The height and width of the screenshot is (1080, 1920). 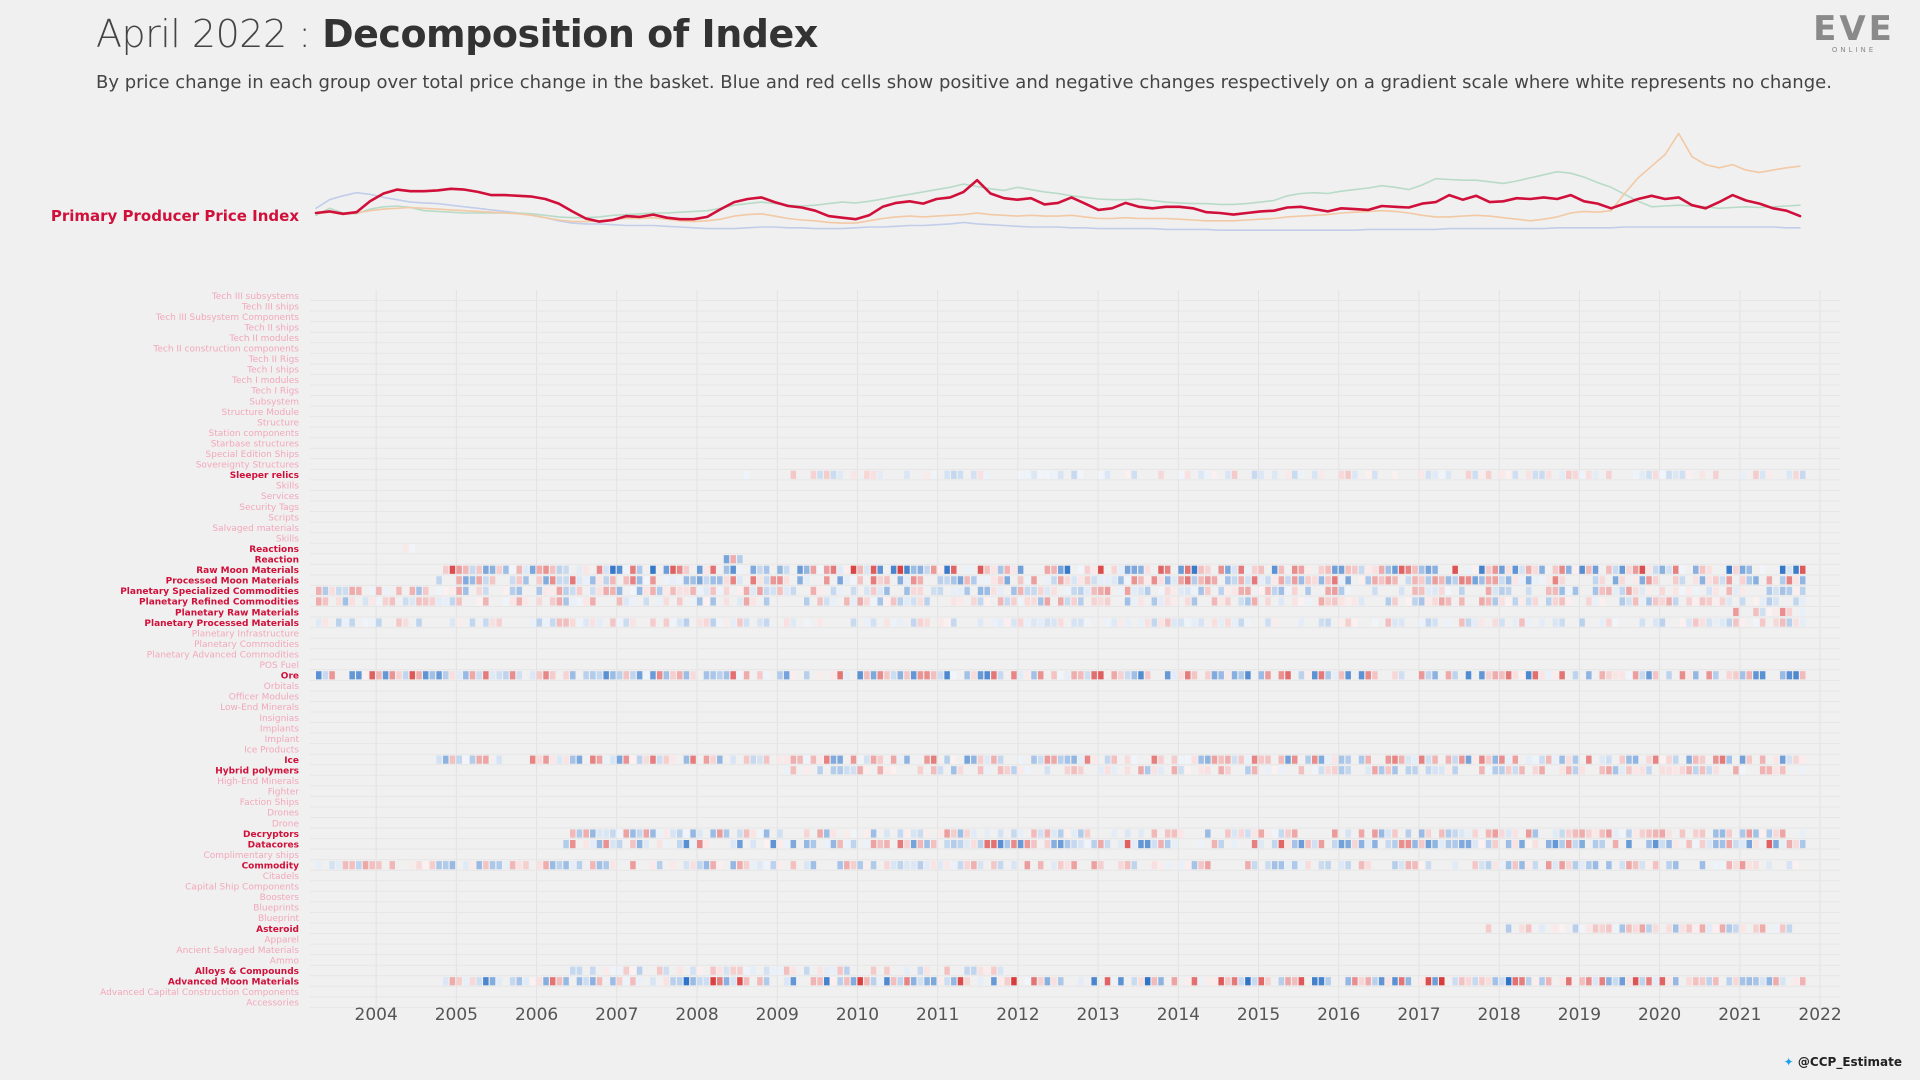 What do you see at coordinates (1843, 1062) in the screenshot?
I see `twitter-credit: ✦ @CCP_Estimate` at bounding box center [1843, 1062].